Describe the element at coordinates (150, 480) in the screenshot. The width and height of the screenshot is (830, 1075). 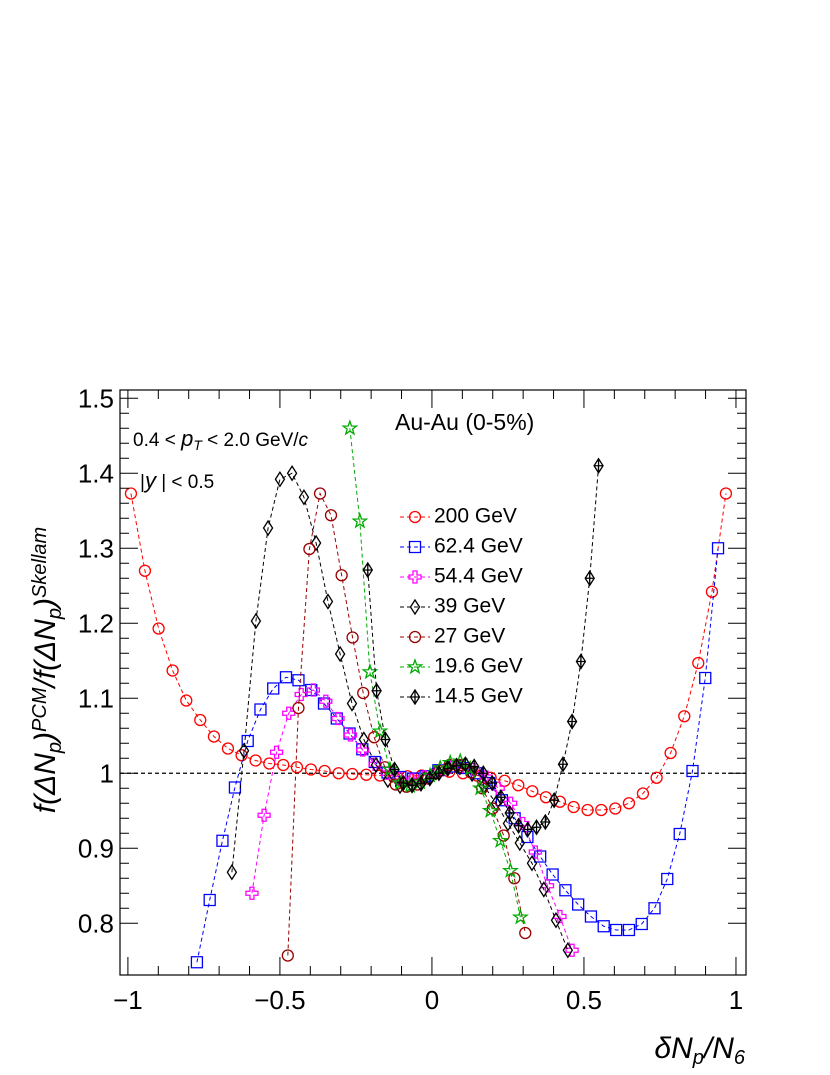
I see `annotation-part: y` at that location.